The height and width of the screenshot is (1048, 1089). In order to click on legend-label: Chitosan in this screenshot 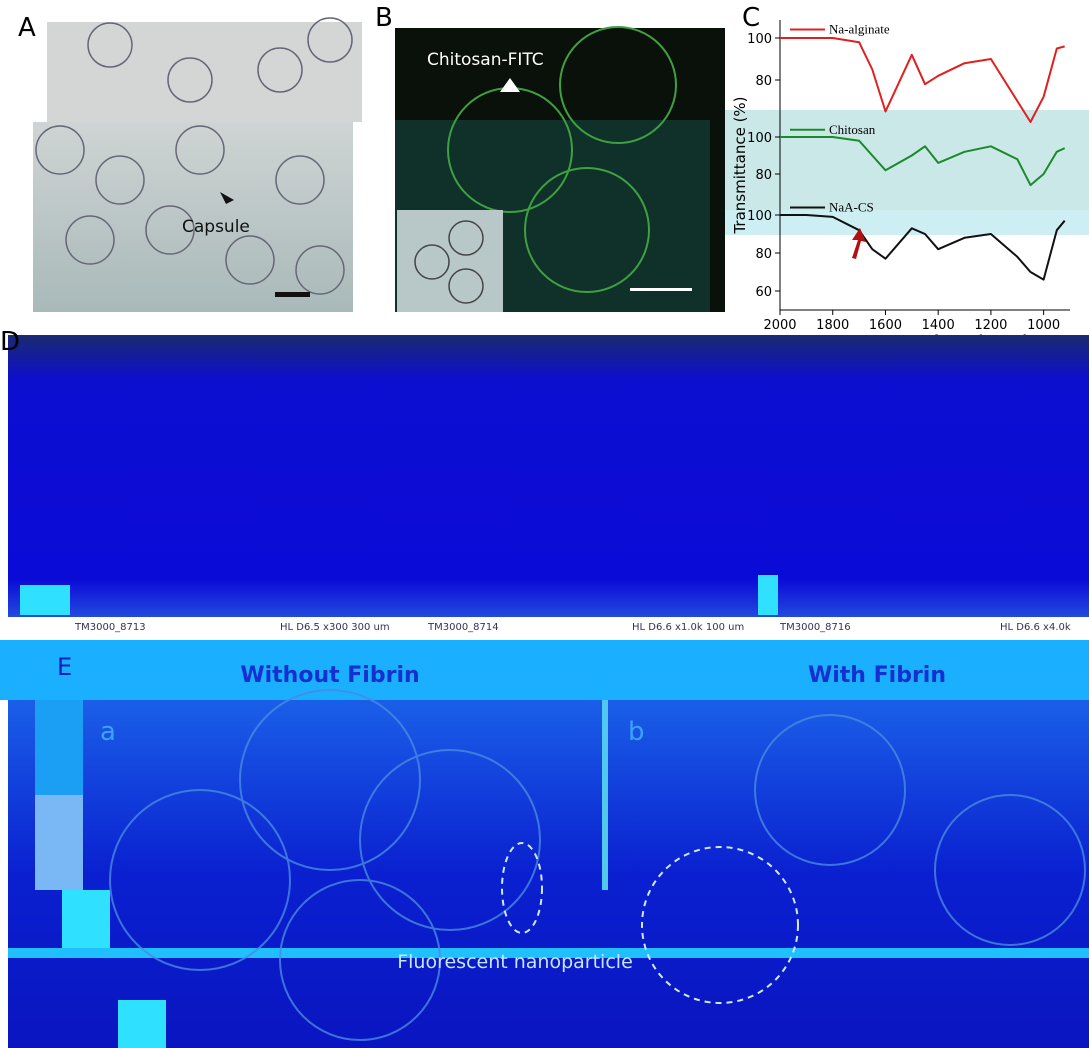, I will do `click(852, 129)`.